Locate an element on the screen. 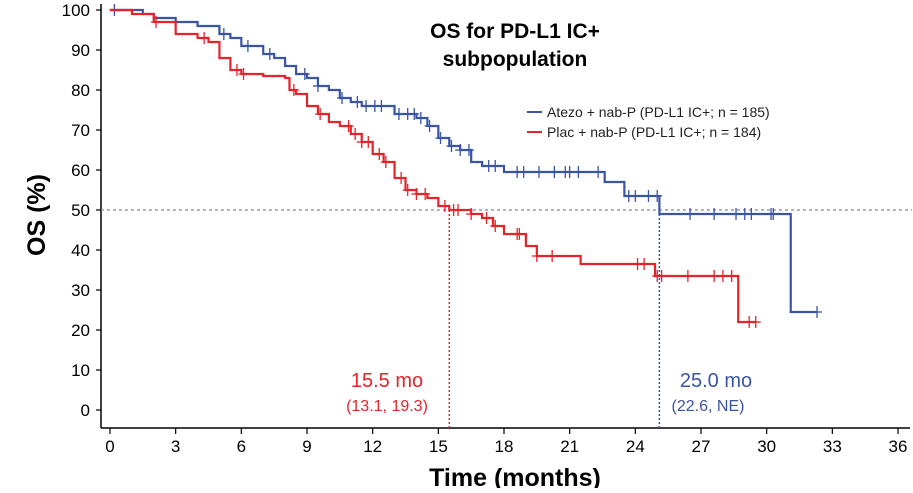 This screenshot has width=913, height=493. x-tick-label: 15 is located at coordinates (438, 446).